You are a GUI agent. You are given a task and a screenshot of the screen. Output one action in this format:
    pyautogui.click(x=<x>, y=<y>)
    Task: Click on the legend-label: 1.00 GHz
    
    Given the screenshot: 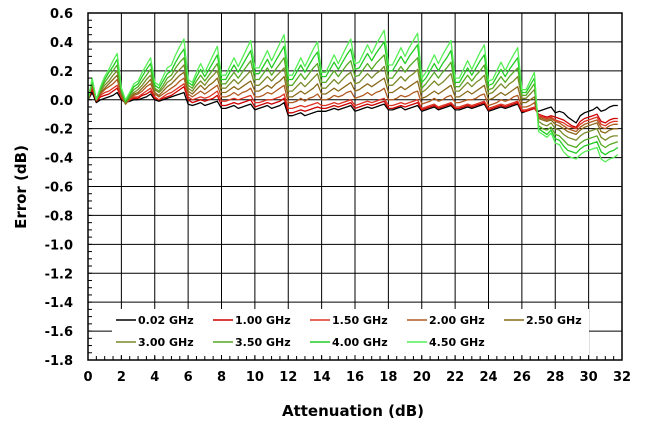 What is the action you would take?
    pyautogui.click(x=263, y=320)
    